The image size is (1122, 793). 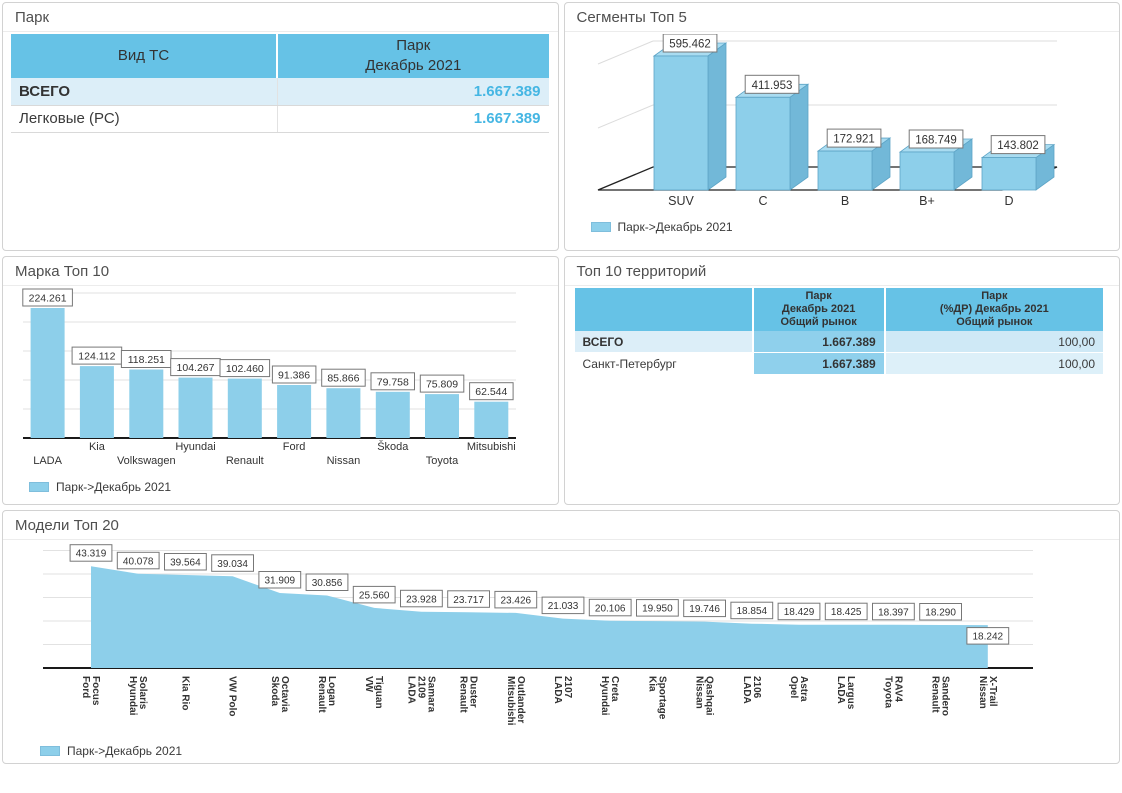 I want to click on svg-text: Octavia, so click(x=284, y=694).